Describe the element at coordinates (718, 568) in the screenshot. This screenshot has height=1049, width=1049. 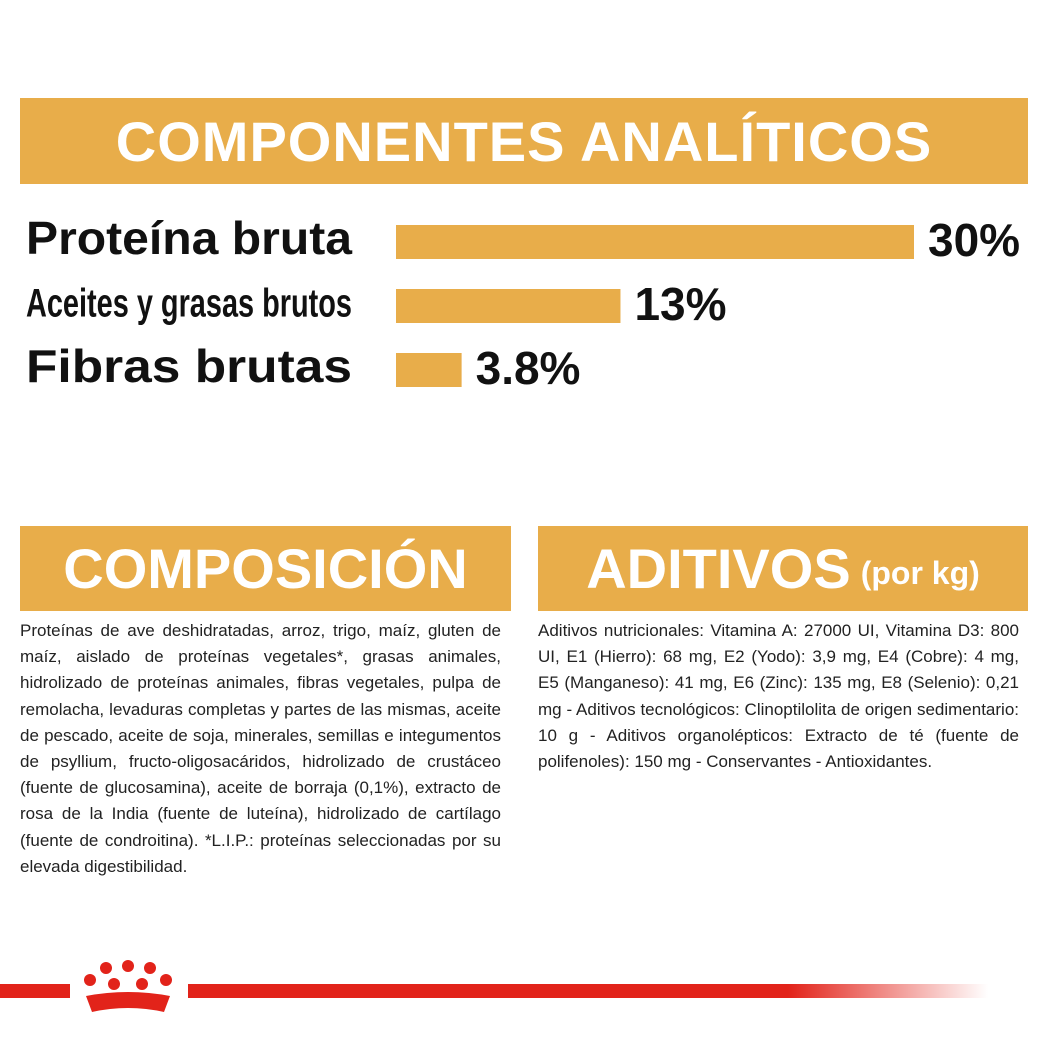
I see `section-title-text: ADITIVOS` at that location.